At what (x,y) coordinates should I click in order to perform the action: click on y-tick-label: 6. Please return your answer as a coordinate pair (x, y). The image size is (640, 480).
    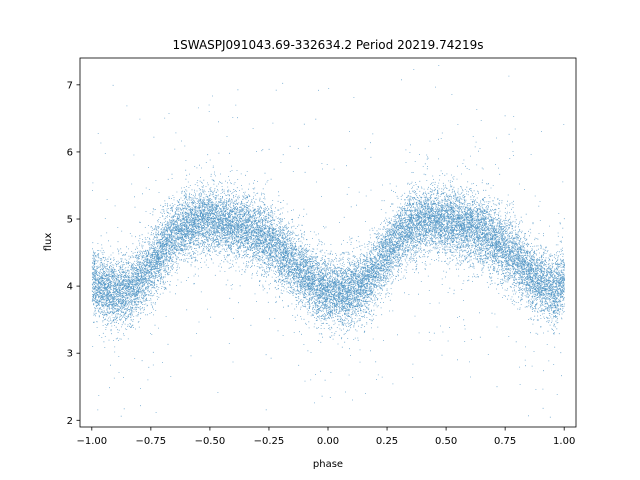
    Looking at the image, I should click on (70, 152).